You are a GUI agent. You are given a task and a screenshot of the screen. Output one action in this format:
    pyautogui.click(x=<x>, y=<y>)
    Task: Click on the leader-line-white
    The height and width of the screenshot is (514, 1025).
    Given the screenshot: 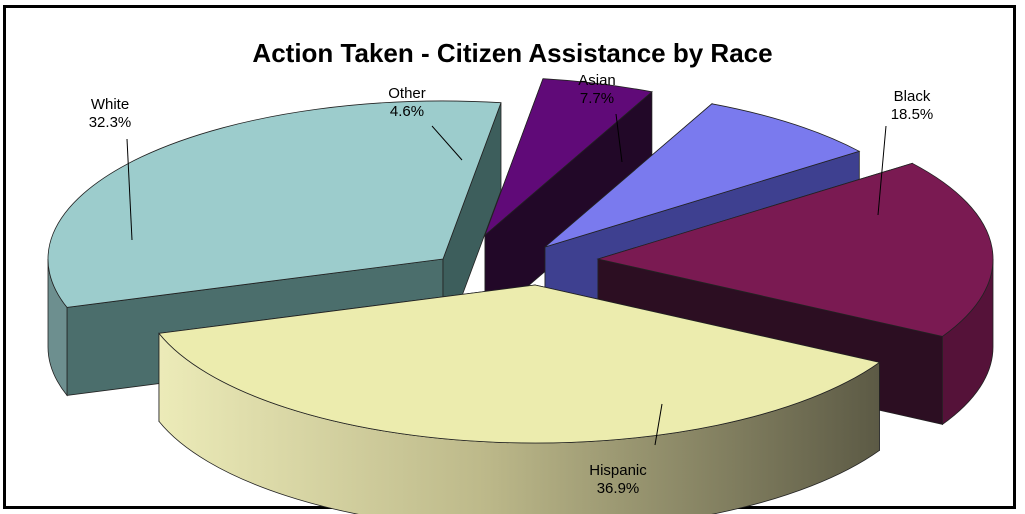 What is the action you would take?
    pyautogui.click(x=129, y=189)
    